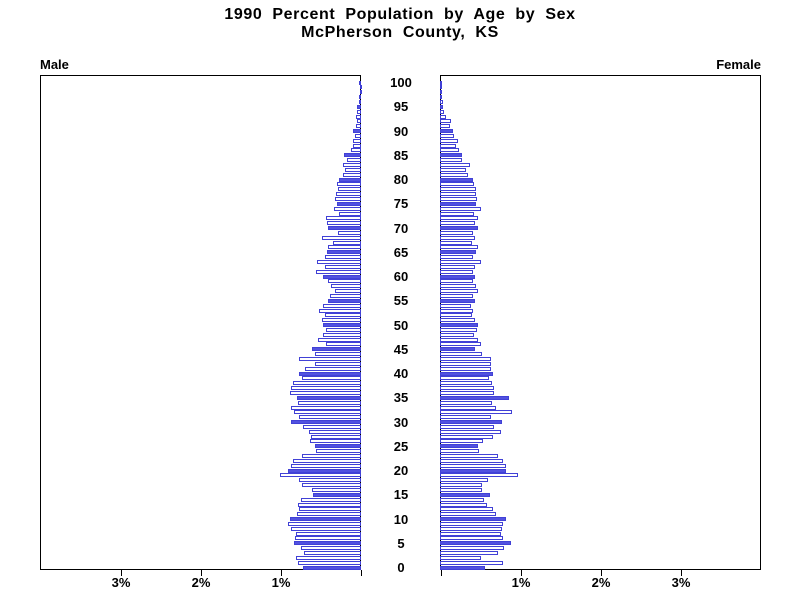 This screenshot has height=600, width=800. What do you see at coordinates (281, 582) in the screenshot?
I see `male-axis-label-1%: 1%` at bounding box center [281, 582].